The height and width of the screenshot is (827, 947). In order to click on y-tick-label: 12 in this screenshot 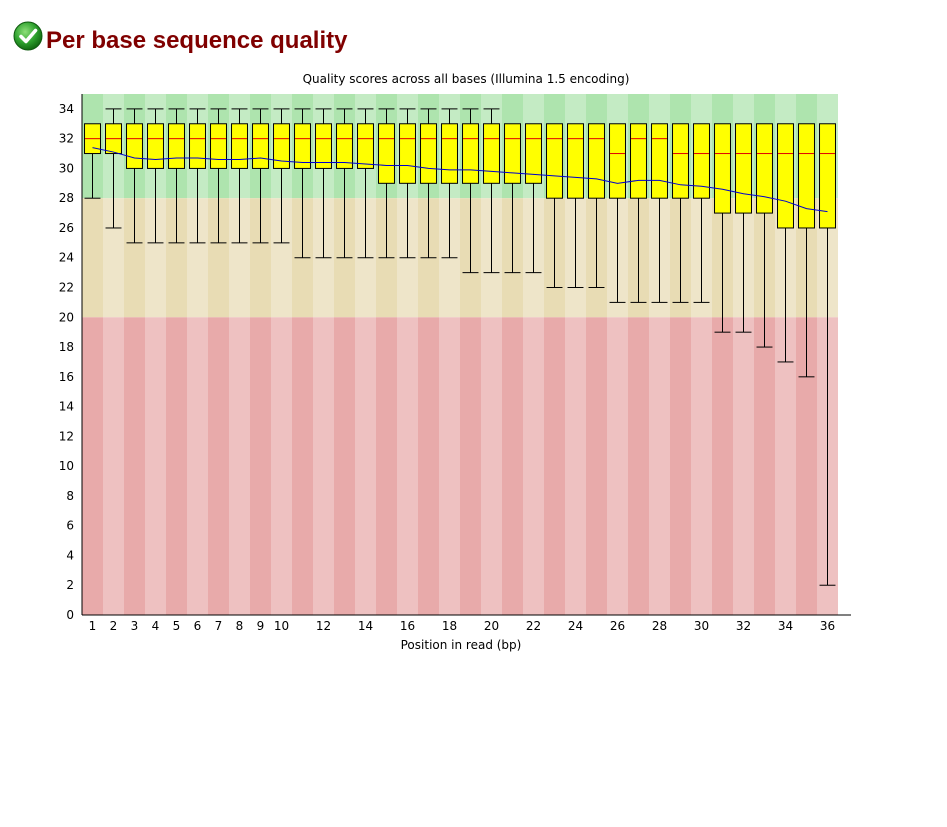, I will do `click(66, 436)`.